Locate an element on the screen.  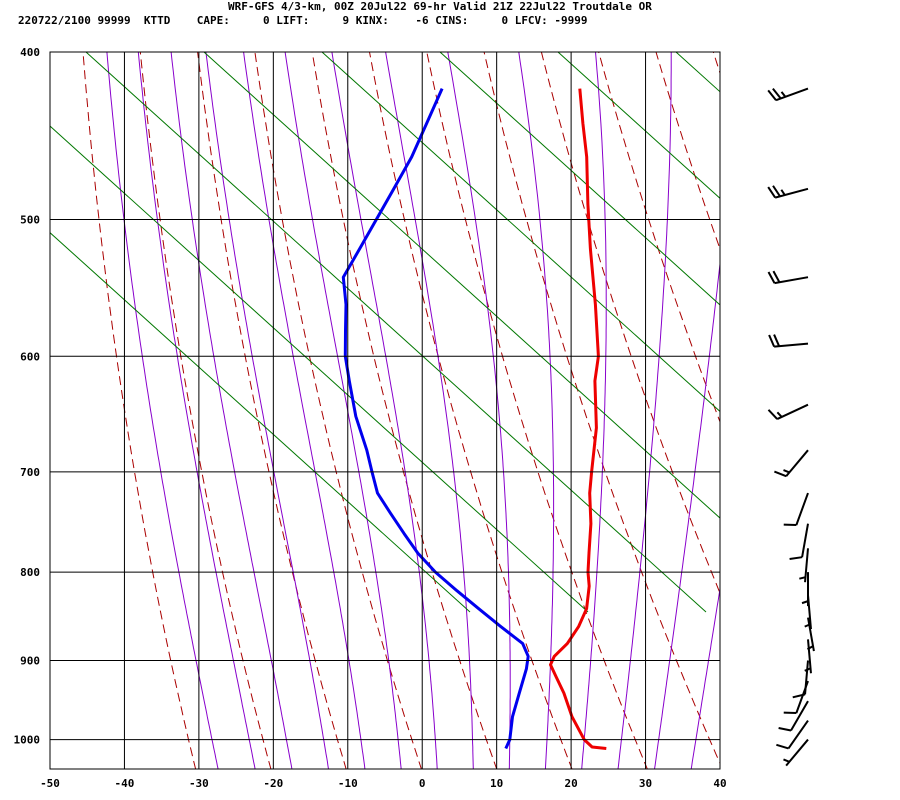
x-tick-label: 40 is located at coordinates (719, 783).